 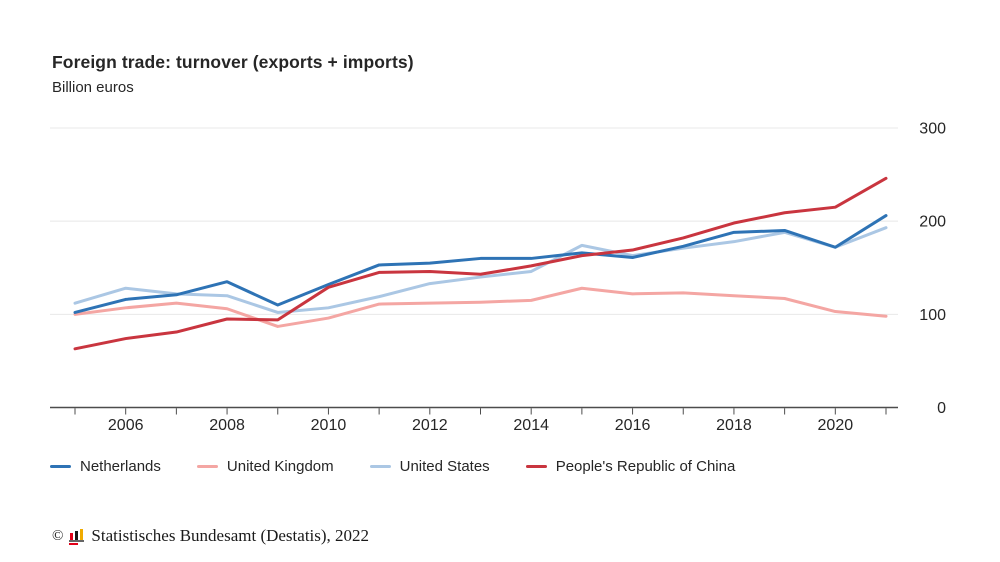 I want to click on y-axis-label: 100, so click(x=932, y=315).